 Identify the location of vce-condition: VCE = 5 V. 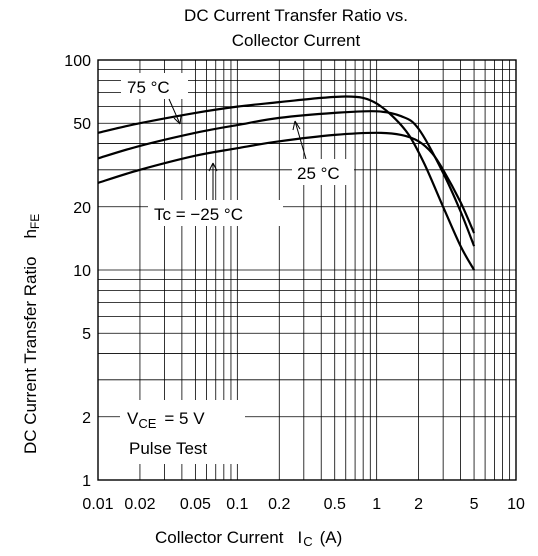
(166, 420).